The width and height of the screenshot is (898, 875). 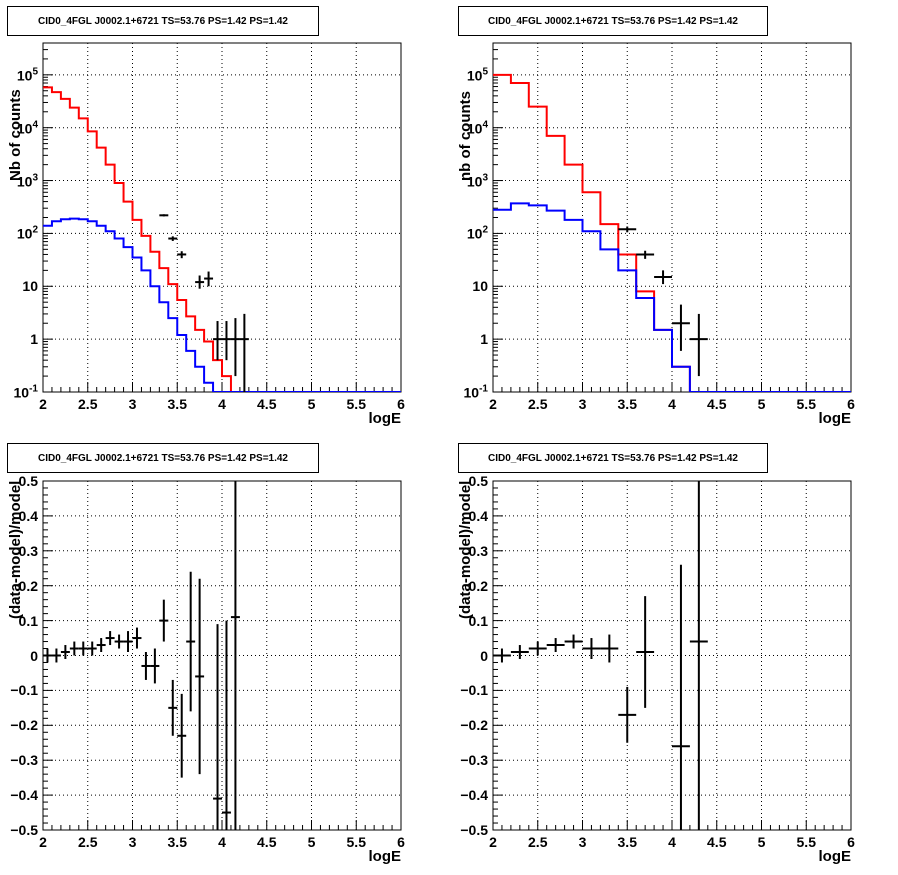 What do you see at coordinates (28, 620) in the screenshot?
I see `y-tick-label: 0.1` at bounding box center [28, 620].